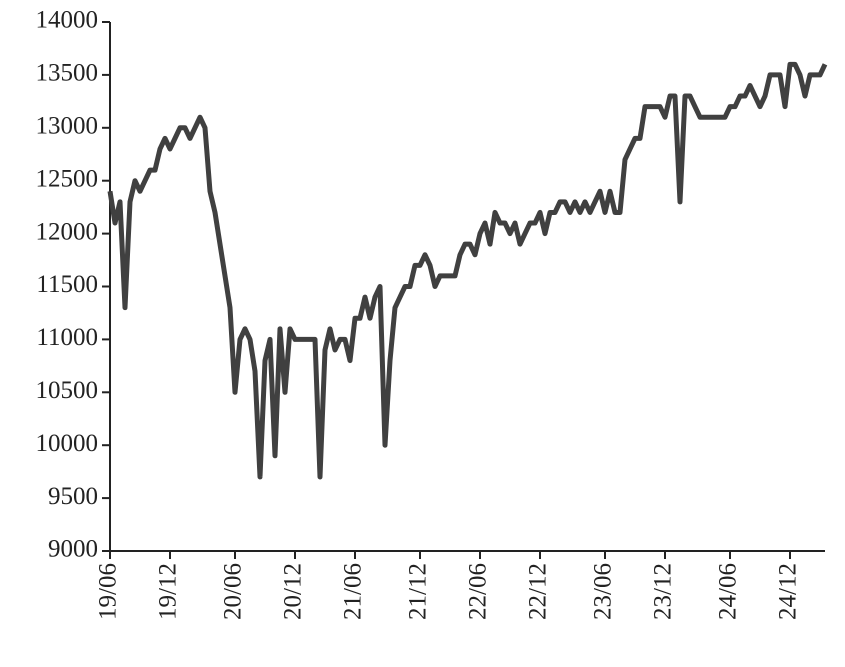  What do you see at coordinates (663, 591) in the screenshot?
I see `x-tick-label: 23/12` at bounding box center [663, 591].